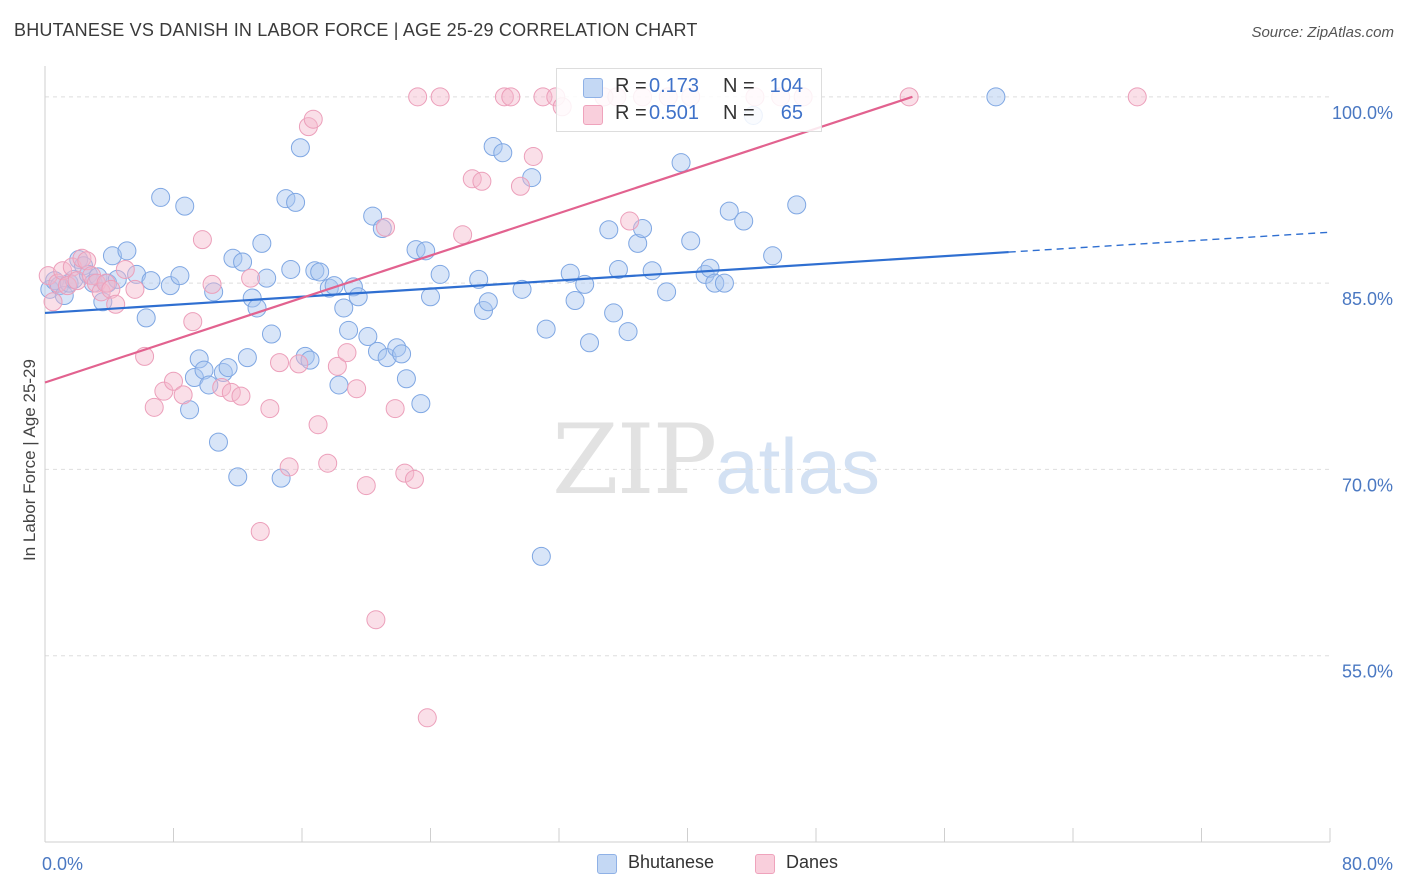 This screenshot has height=892, width=1406. I want to click on source-label: Source: ZipAtlas.com, so click(1322, 32).